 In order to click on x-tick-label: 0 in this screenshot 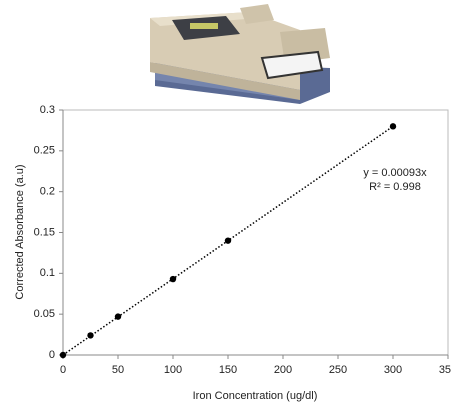, I will do `click(63, 370)`.